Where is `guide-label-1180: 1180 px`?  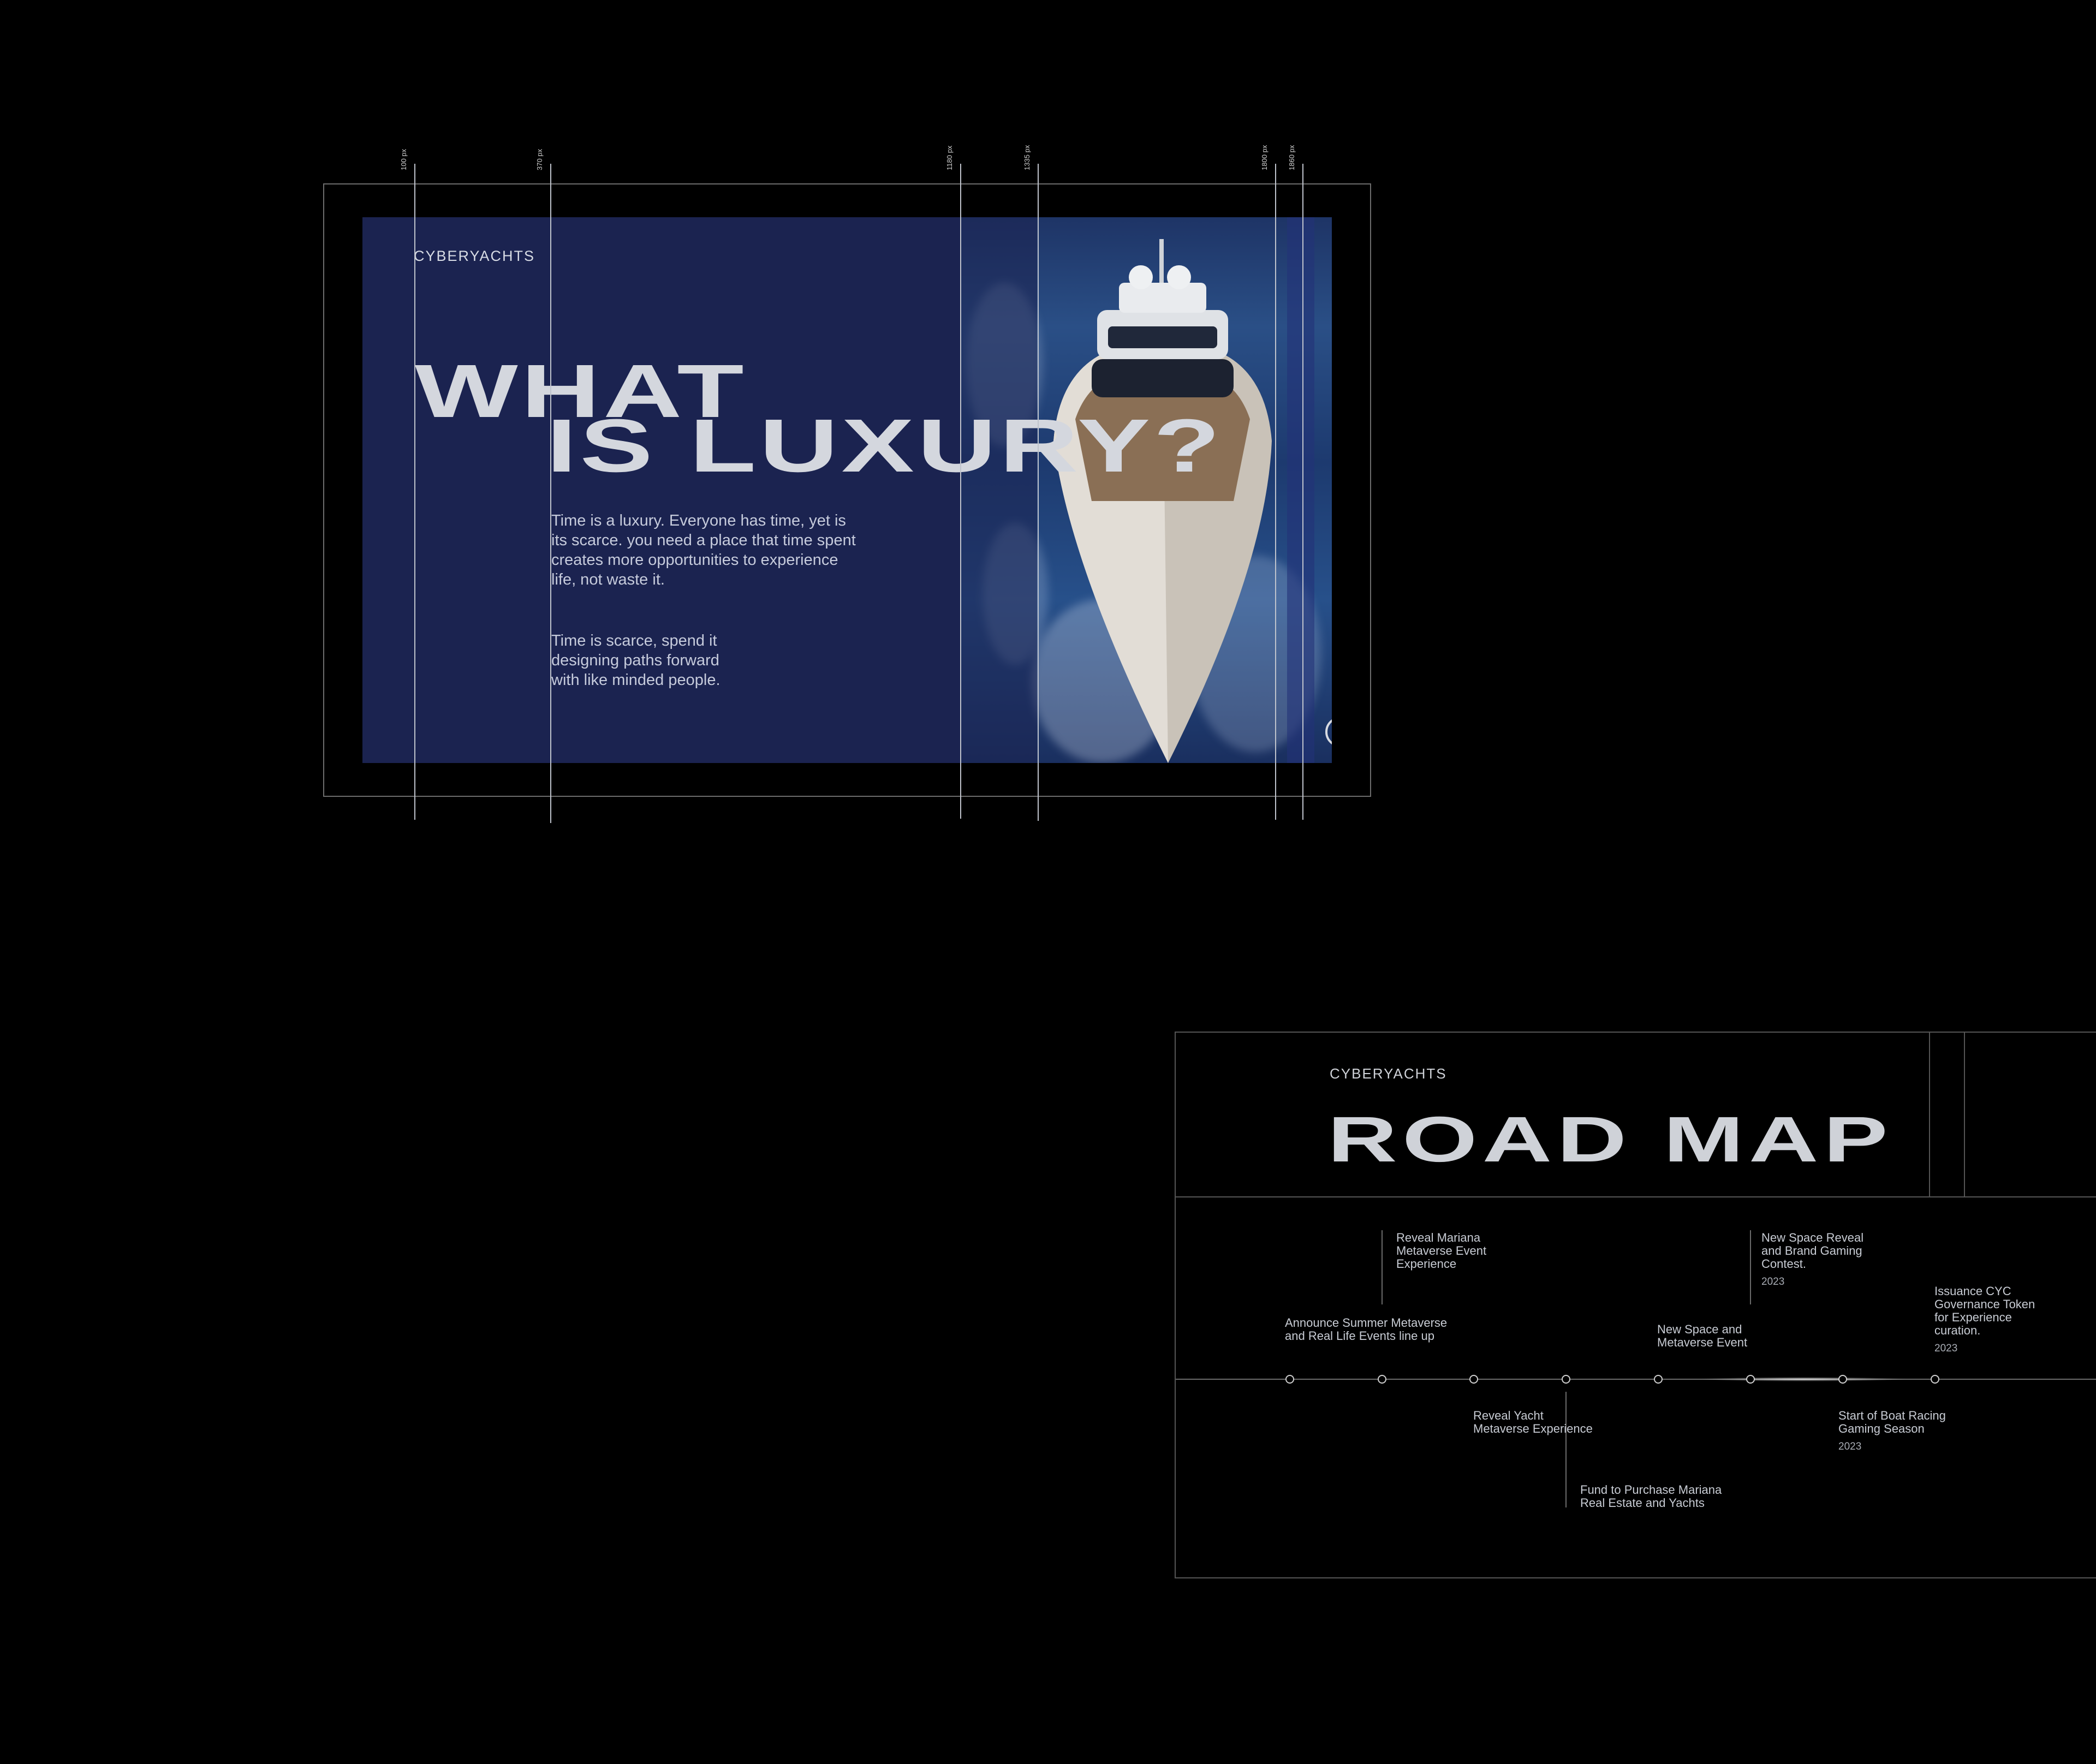 guide-label-1180: 1180 px is located at coordinates (949, 157).